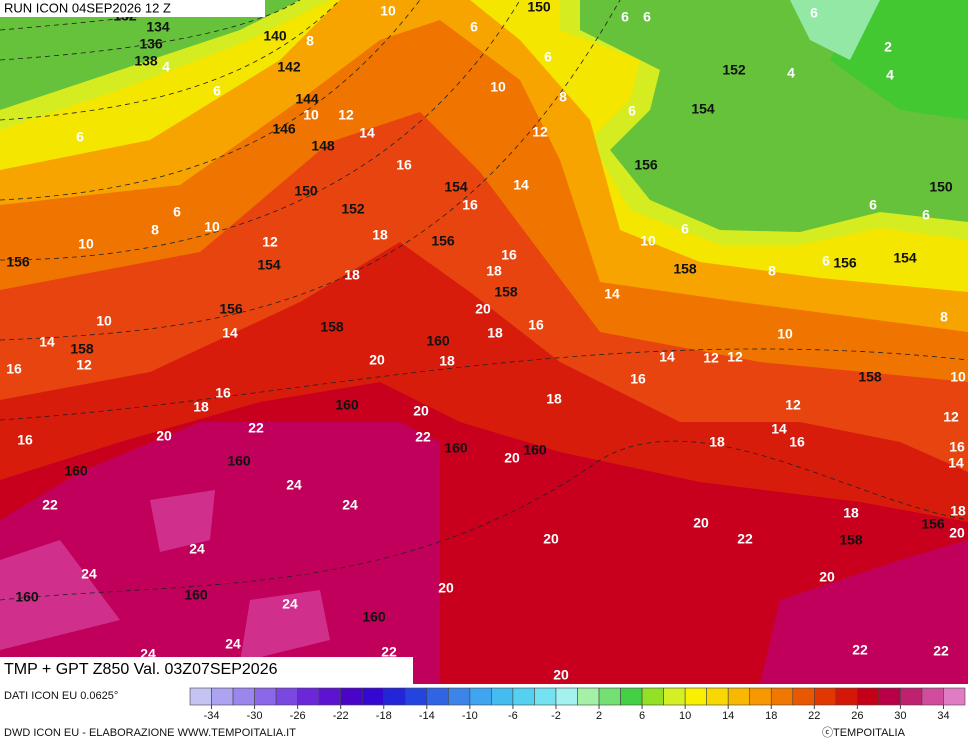 Image resolution: width=968 pixels, height=745 pixels. What do you see at coordinates (389, 652) in the screenshot?
I see `isotherm-label: 22` at bounding box center [389, 652].